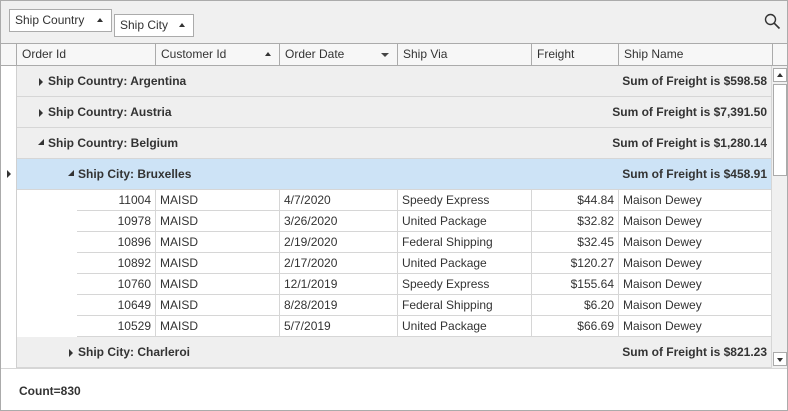  I want to click on cell-freight: $44.84, so click(575, 200).